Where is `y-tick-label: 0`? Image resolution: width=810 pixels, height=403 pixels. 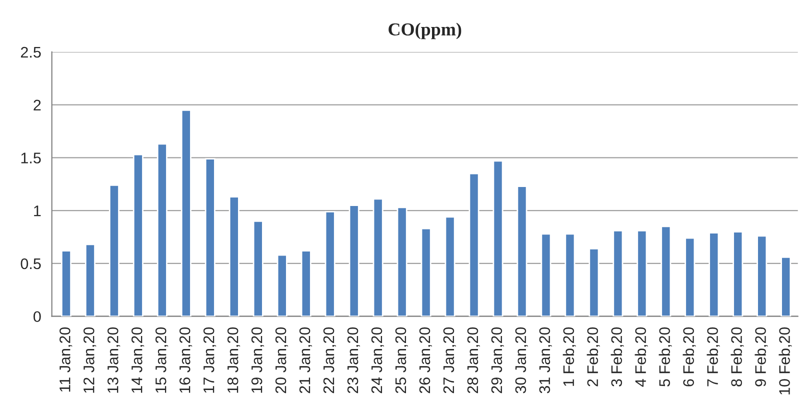 y-tick-label: 0 is located at coordinates (37, 316).